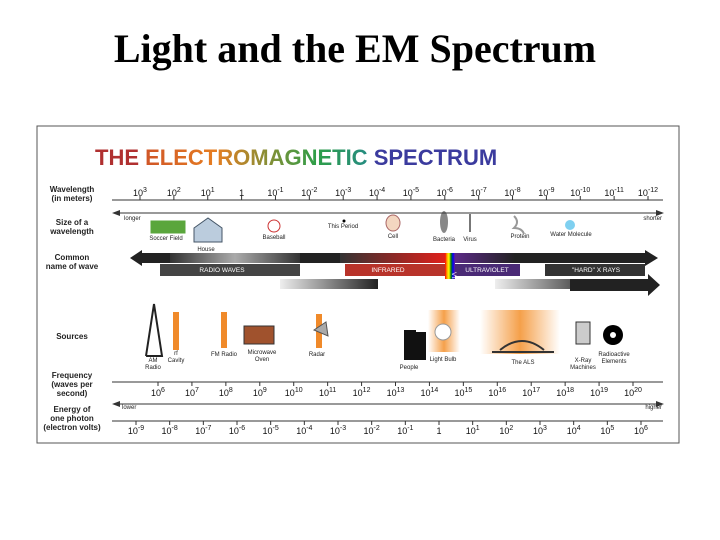 Image resolution: width=720 pixels, height=540 pixels. What do you see at coordinates (444, 222) in the screenshot?
I see `bacteria-icon` at bounding box center [444, 222].